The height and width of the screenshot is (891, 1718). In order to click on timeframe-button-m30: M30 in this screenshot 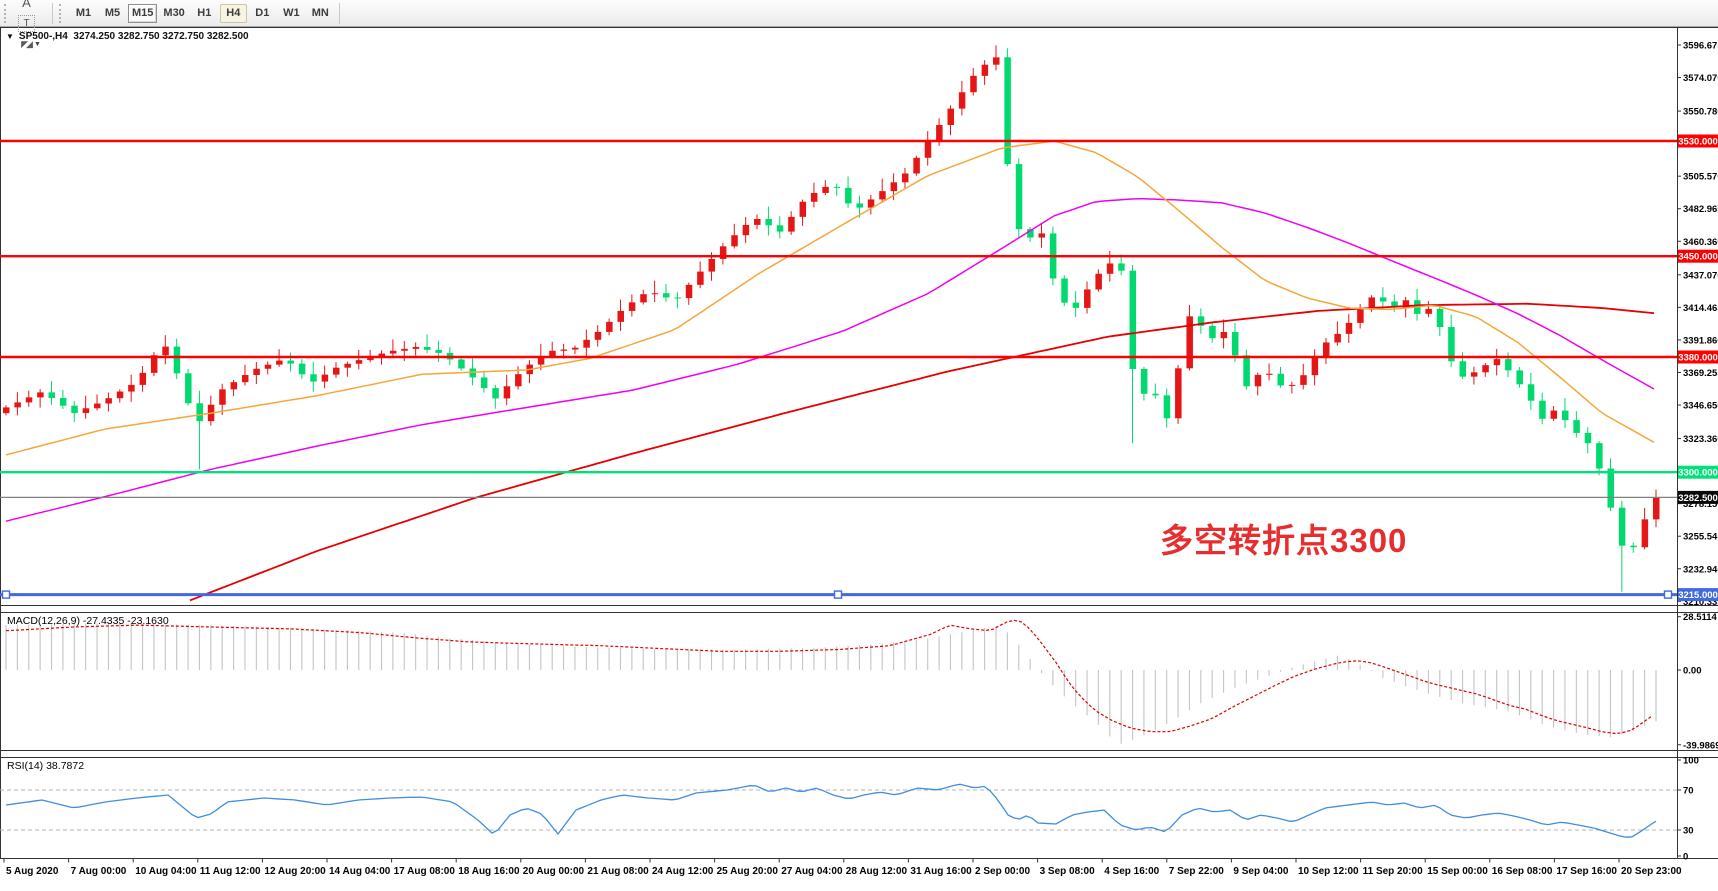, I will do `click(174, 13)`.